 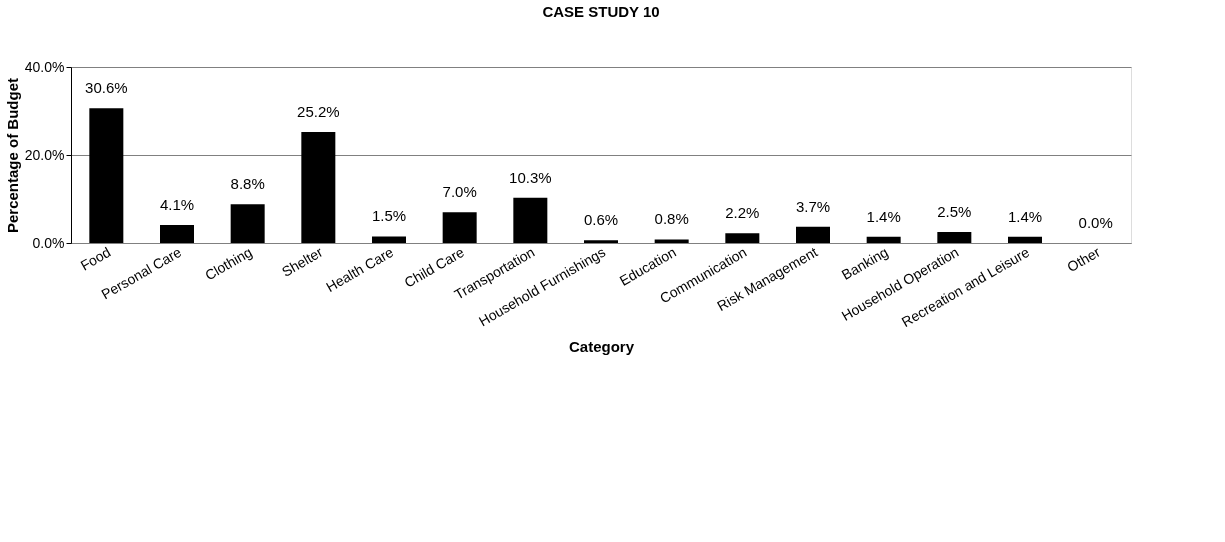 I want to click on data-label: 2.2%, so click(x=742, y=213).